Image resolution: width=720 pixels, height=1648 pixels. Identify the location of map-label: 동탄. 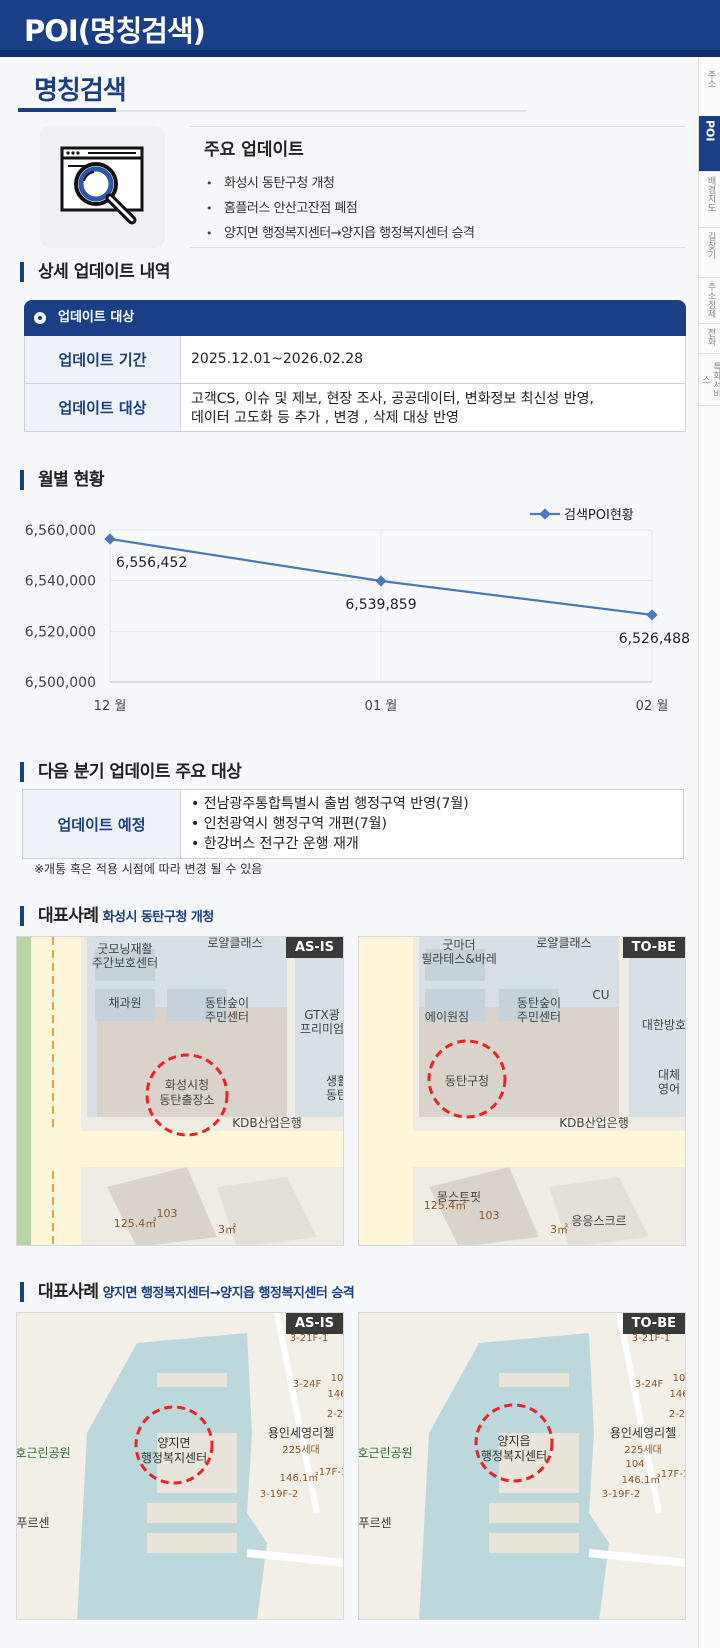
(335, 1095).